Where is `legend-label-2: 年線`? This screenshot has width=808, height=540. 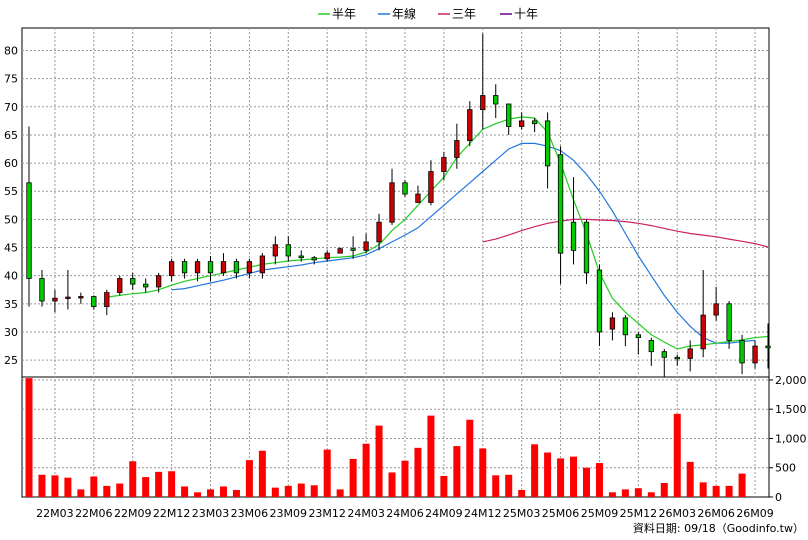
legend-label-2: 年線 is located at coordinates (404, 13).